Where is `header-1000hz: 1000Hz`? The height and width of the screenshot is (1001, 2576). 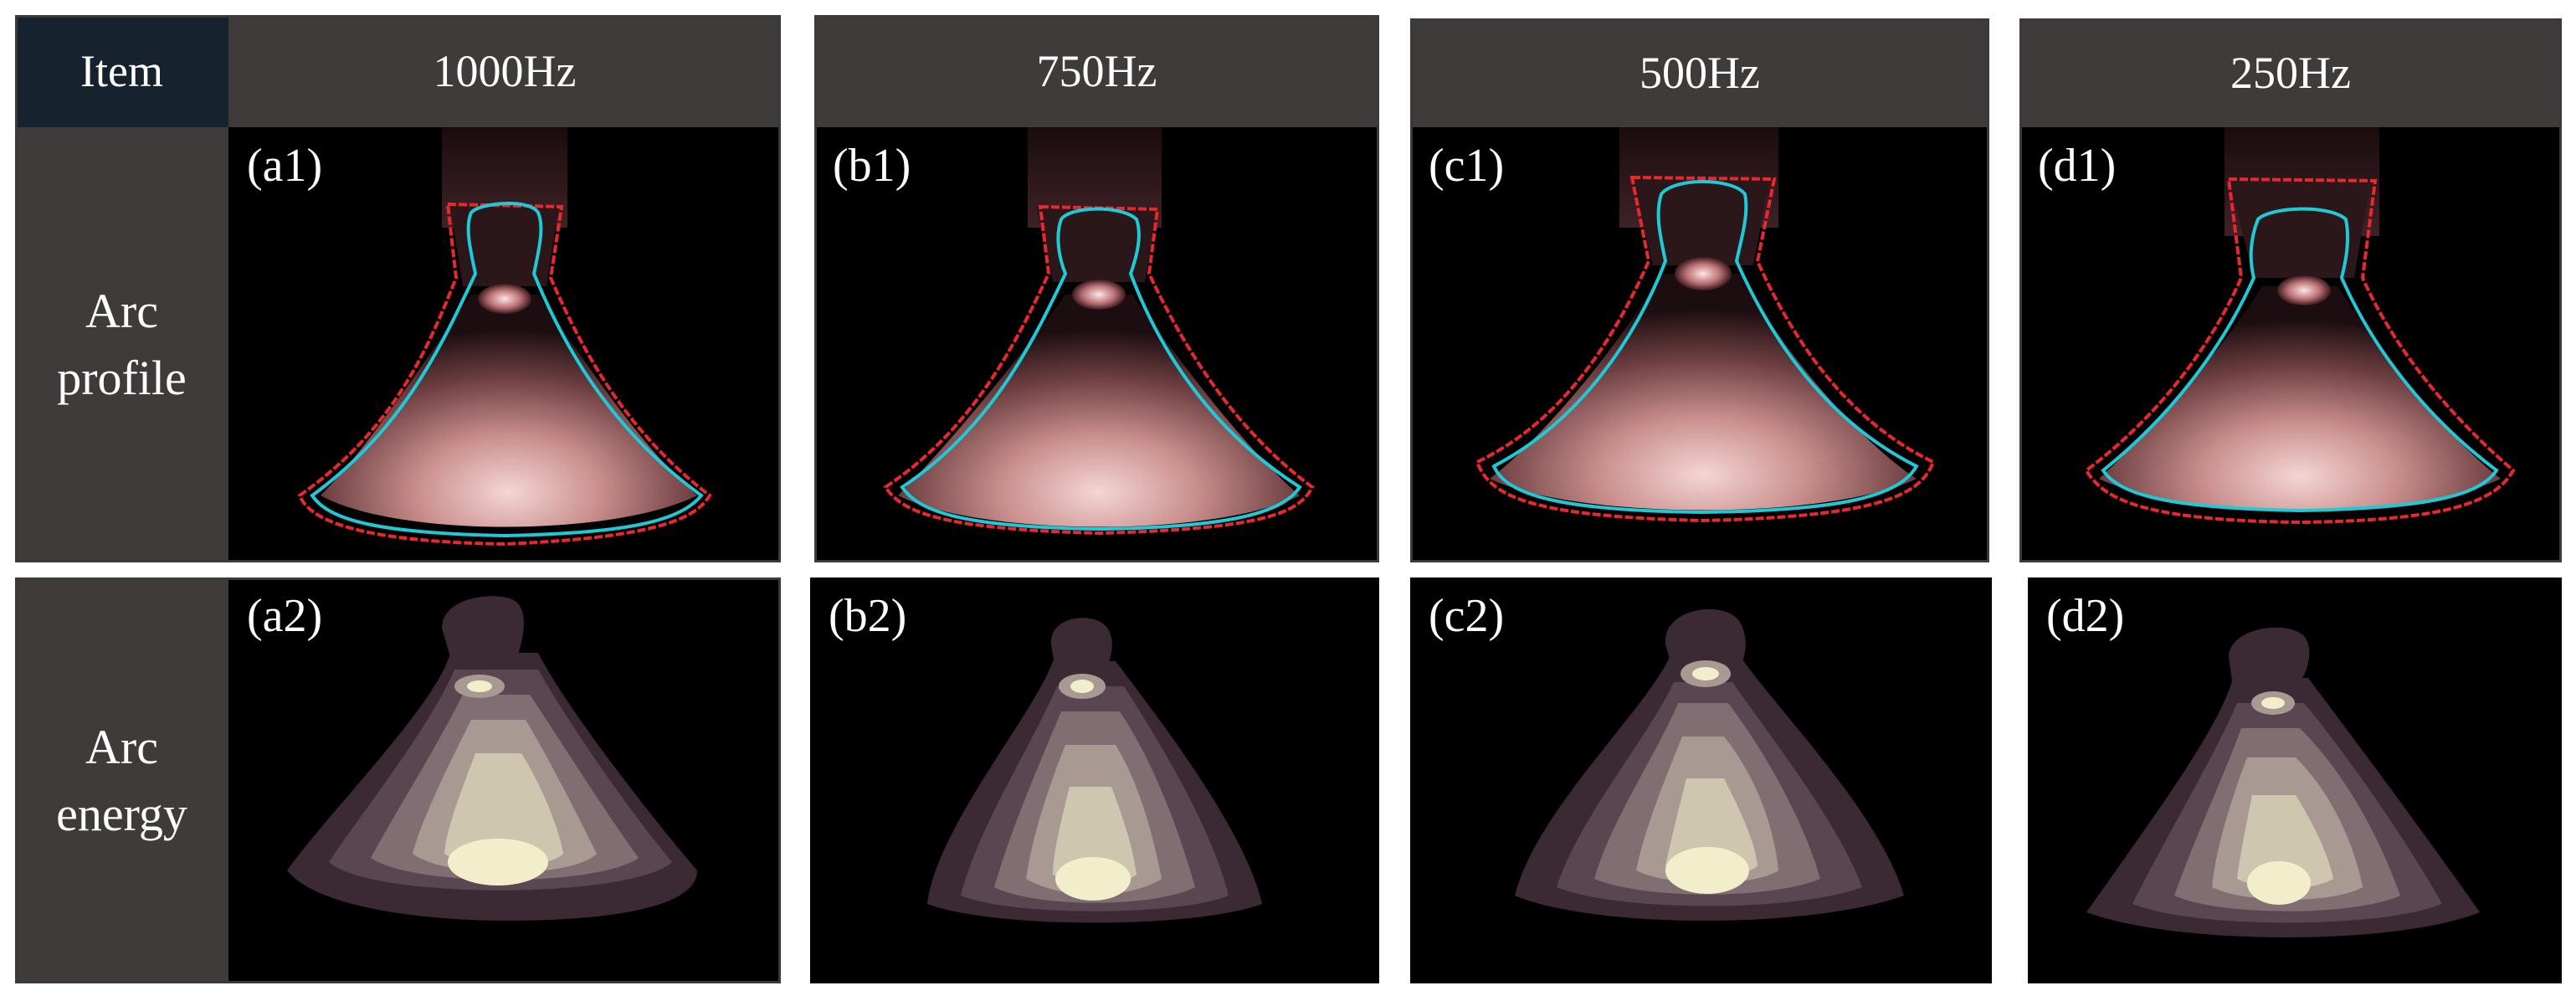 header-1000hz: 1000Hz is located at coordinates (504, 71).